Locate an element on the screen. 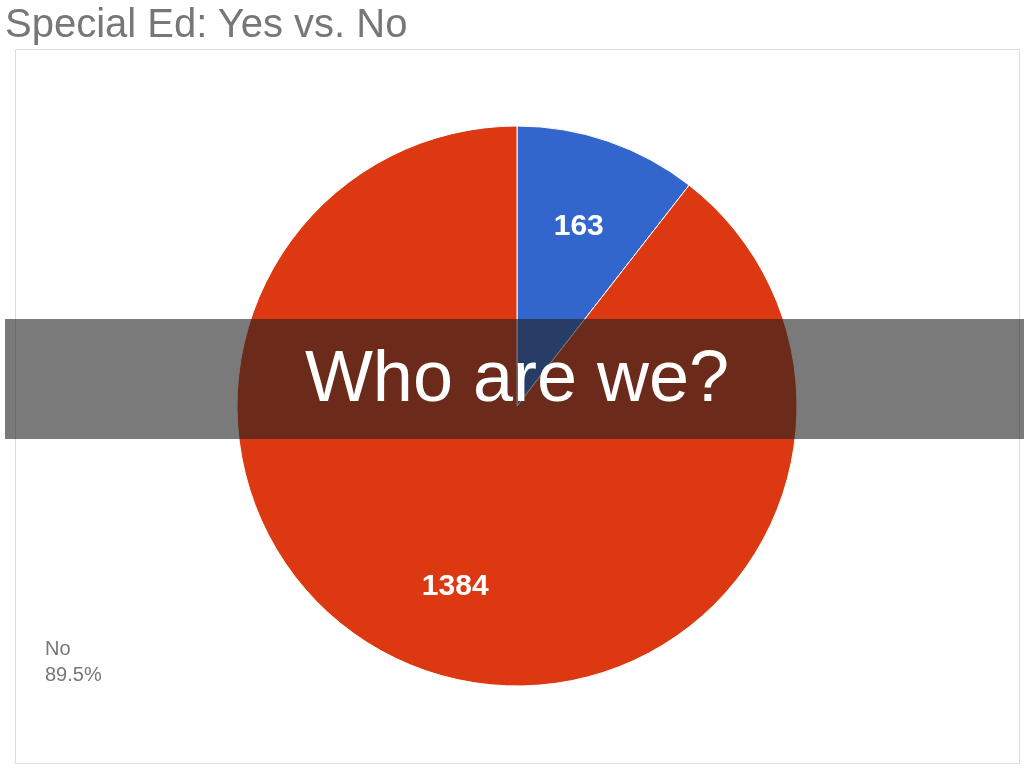 The width and height of the screenshot is (1024, 768). slice-label: No is located at coordinates (58, 648).